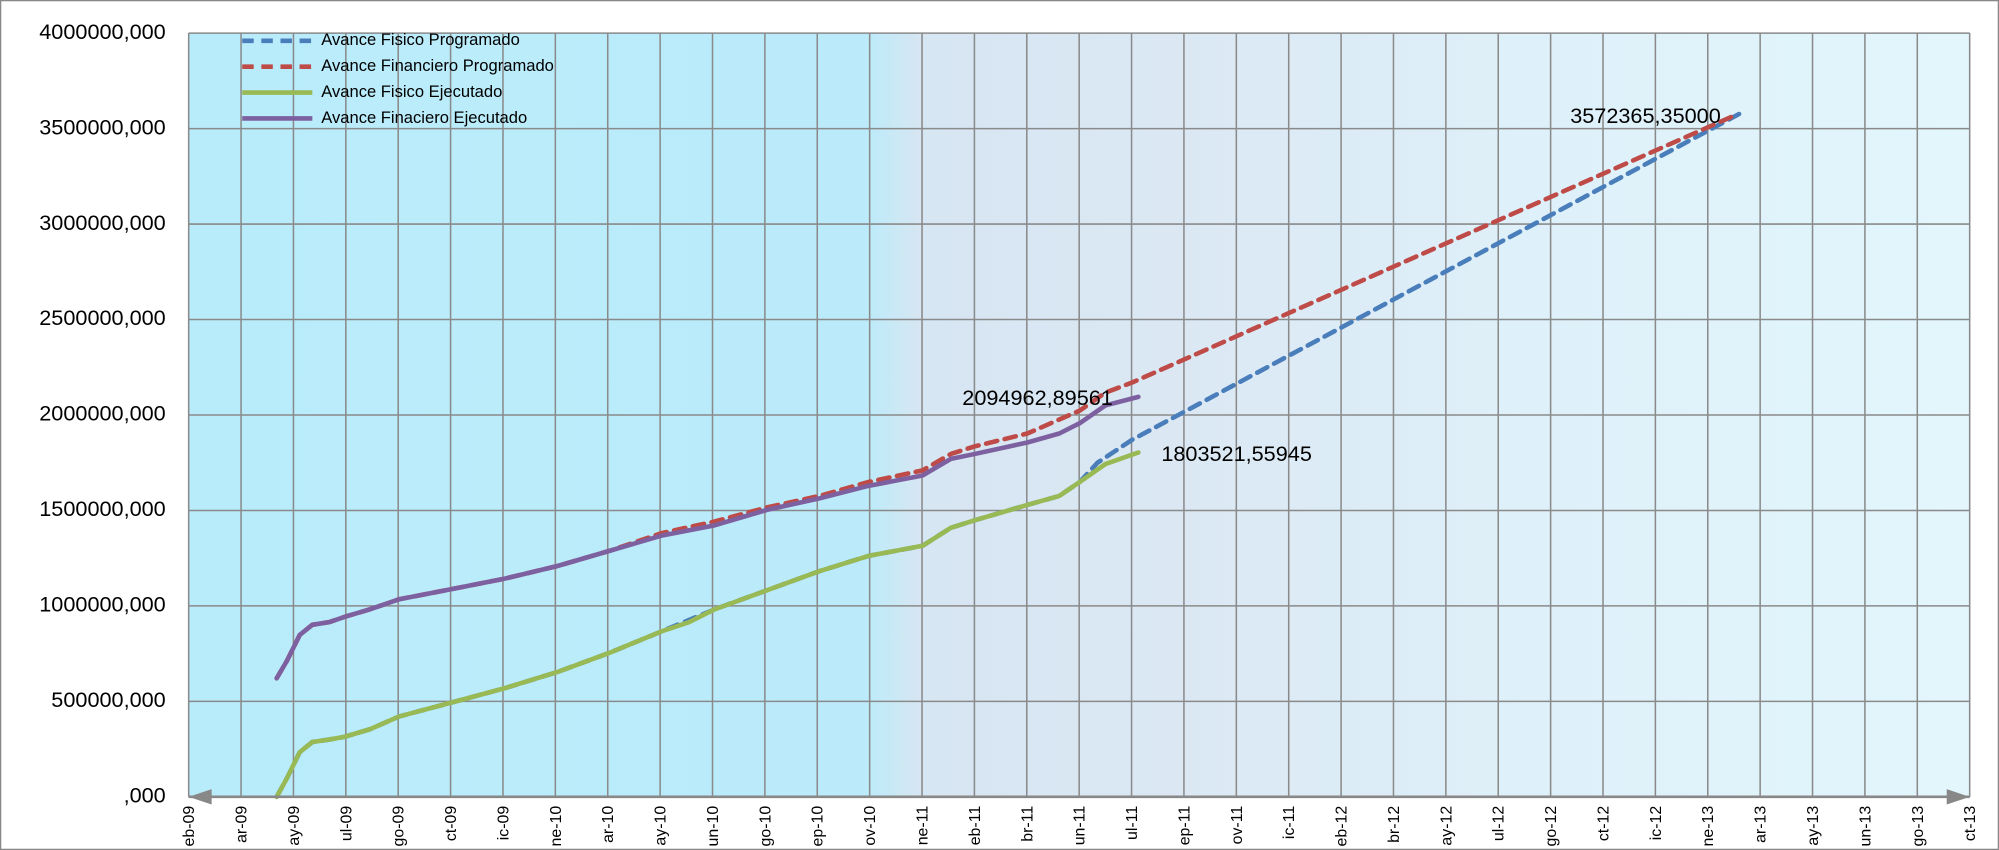 The height and width of the screenshot is (850, 1999). I want to click on x-tick-label: ct-13, so click(1970, 824).